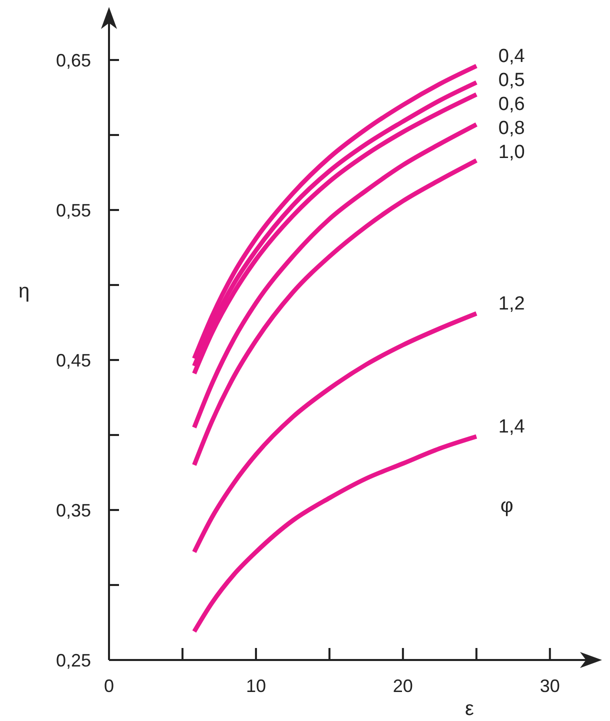  Describe the element at coordinates (109, 686) in the screenshot. I see `x-tick-label: 0` at that location.